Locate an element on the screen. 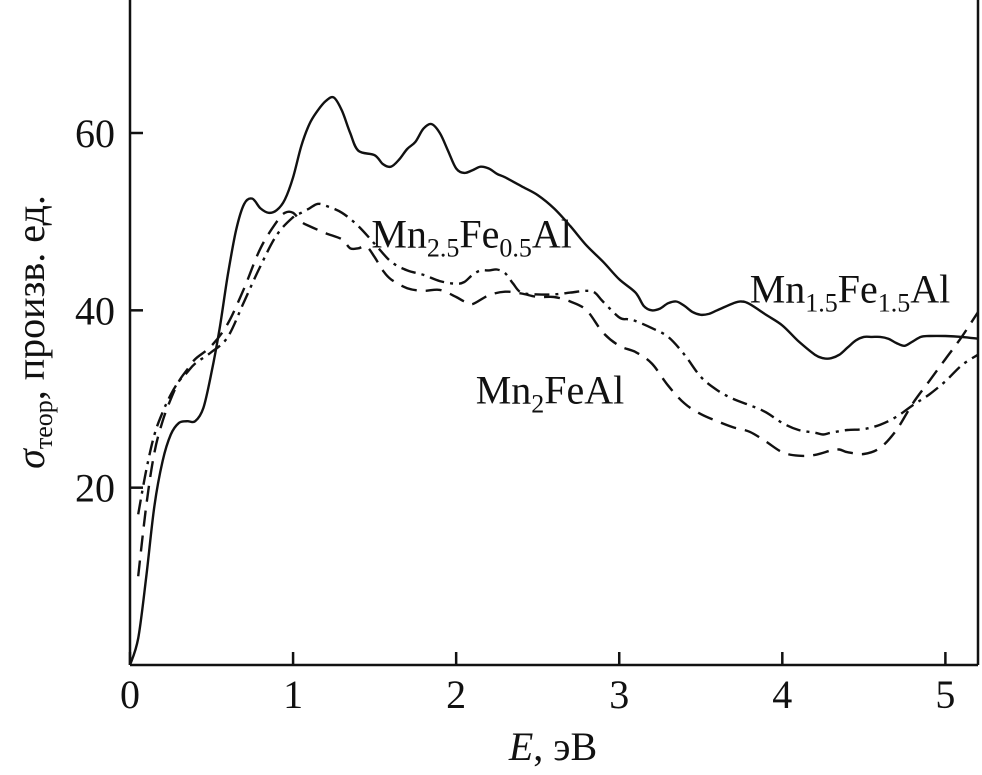 This screenshot has height=775, width=982. series-label-part: 2 is located at coordinates (537, 403).